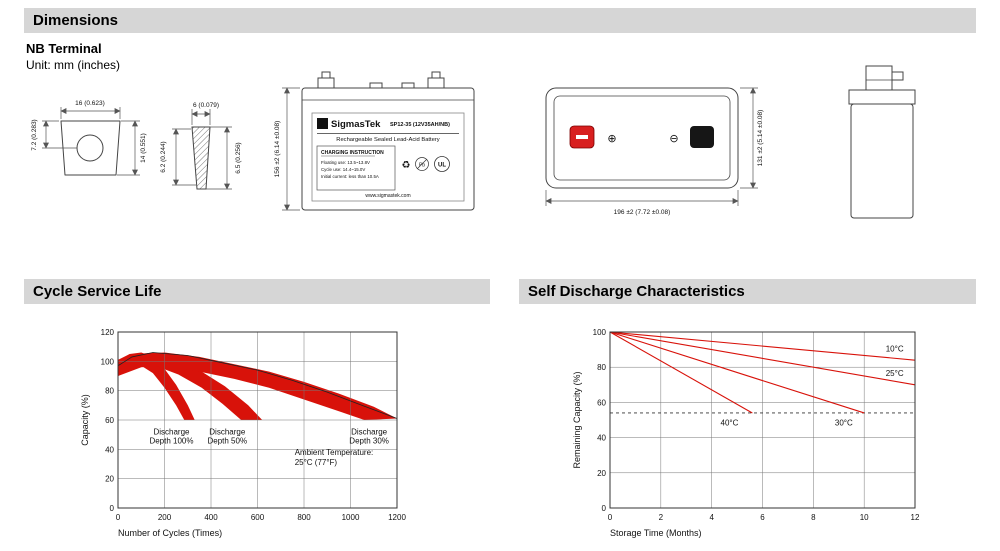 This screenshot has height=551, width=1000. Describe the element at coordinates (323, 124) in the screenshot. I see `brand-logo-icon: Σ` at that location.